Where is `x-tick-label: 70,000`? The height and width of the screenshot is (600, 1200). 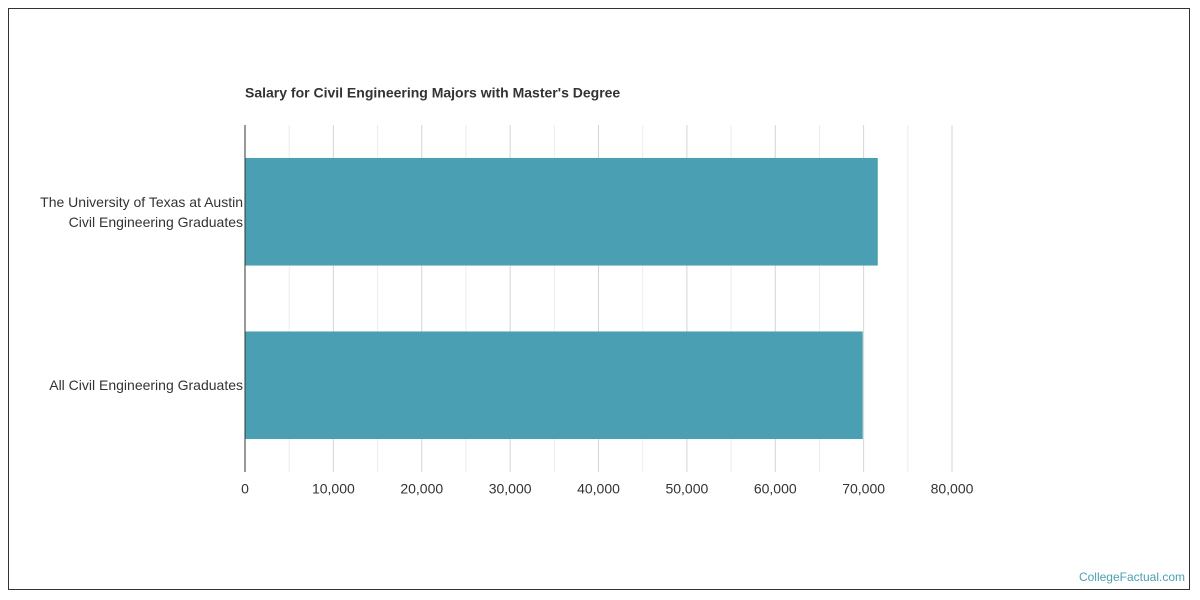
x-tick-label: 70,000 is located at coordinates (863, 489).